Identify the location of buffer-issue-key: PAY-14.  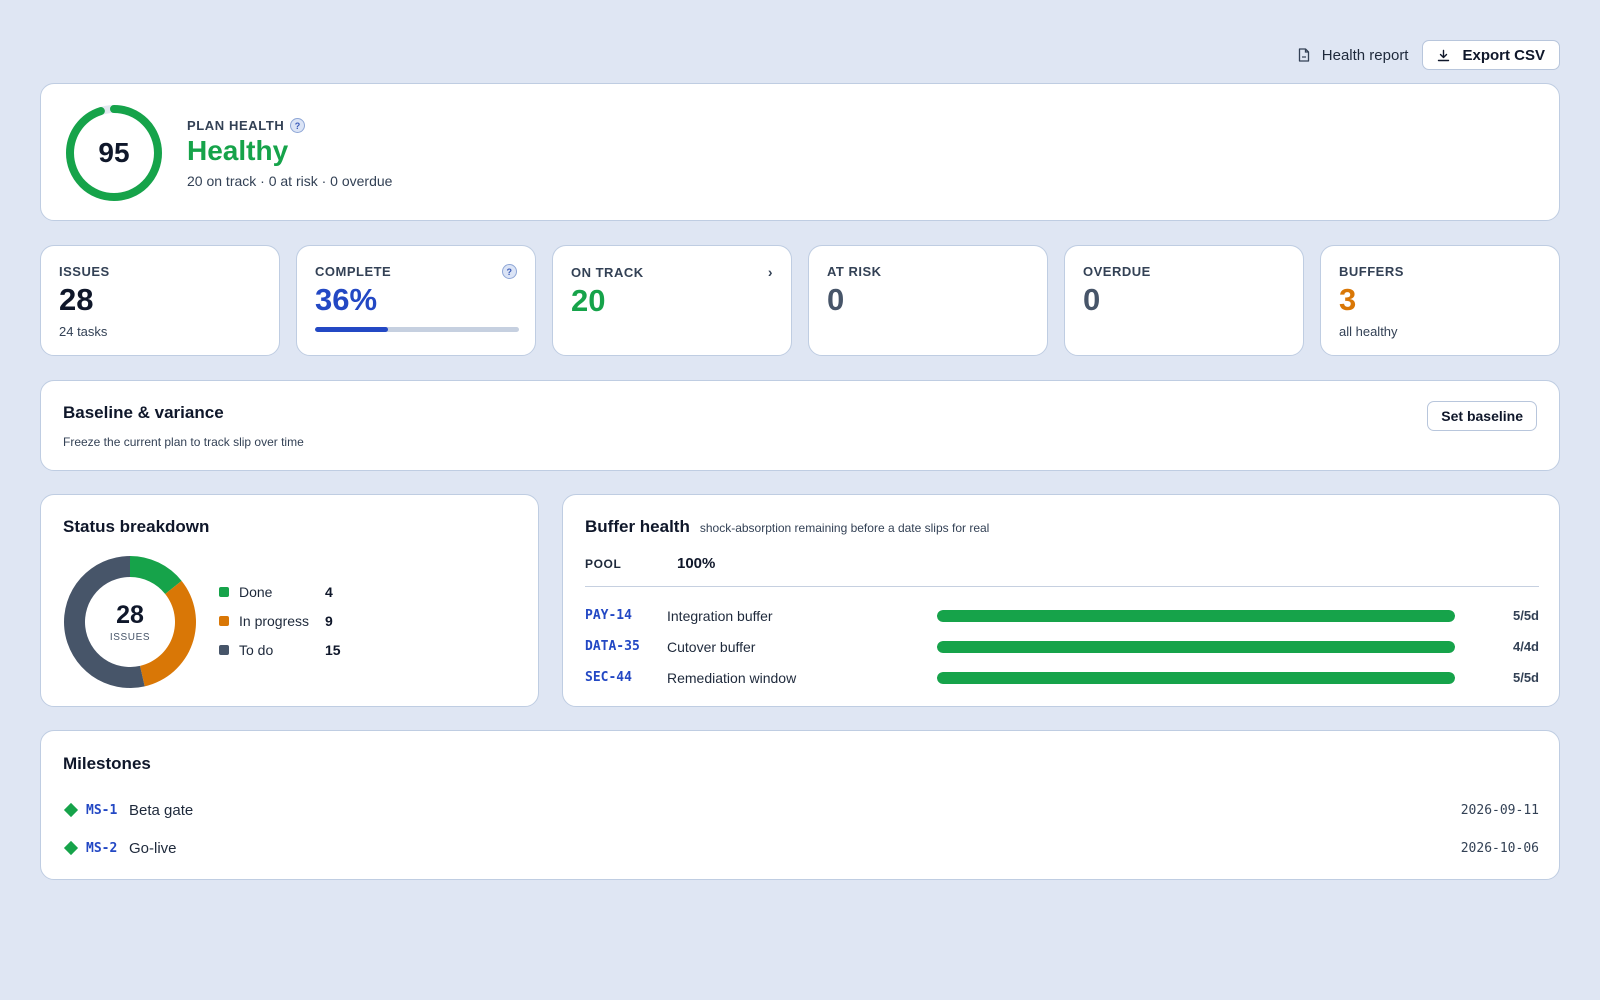
(608, 615).